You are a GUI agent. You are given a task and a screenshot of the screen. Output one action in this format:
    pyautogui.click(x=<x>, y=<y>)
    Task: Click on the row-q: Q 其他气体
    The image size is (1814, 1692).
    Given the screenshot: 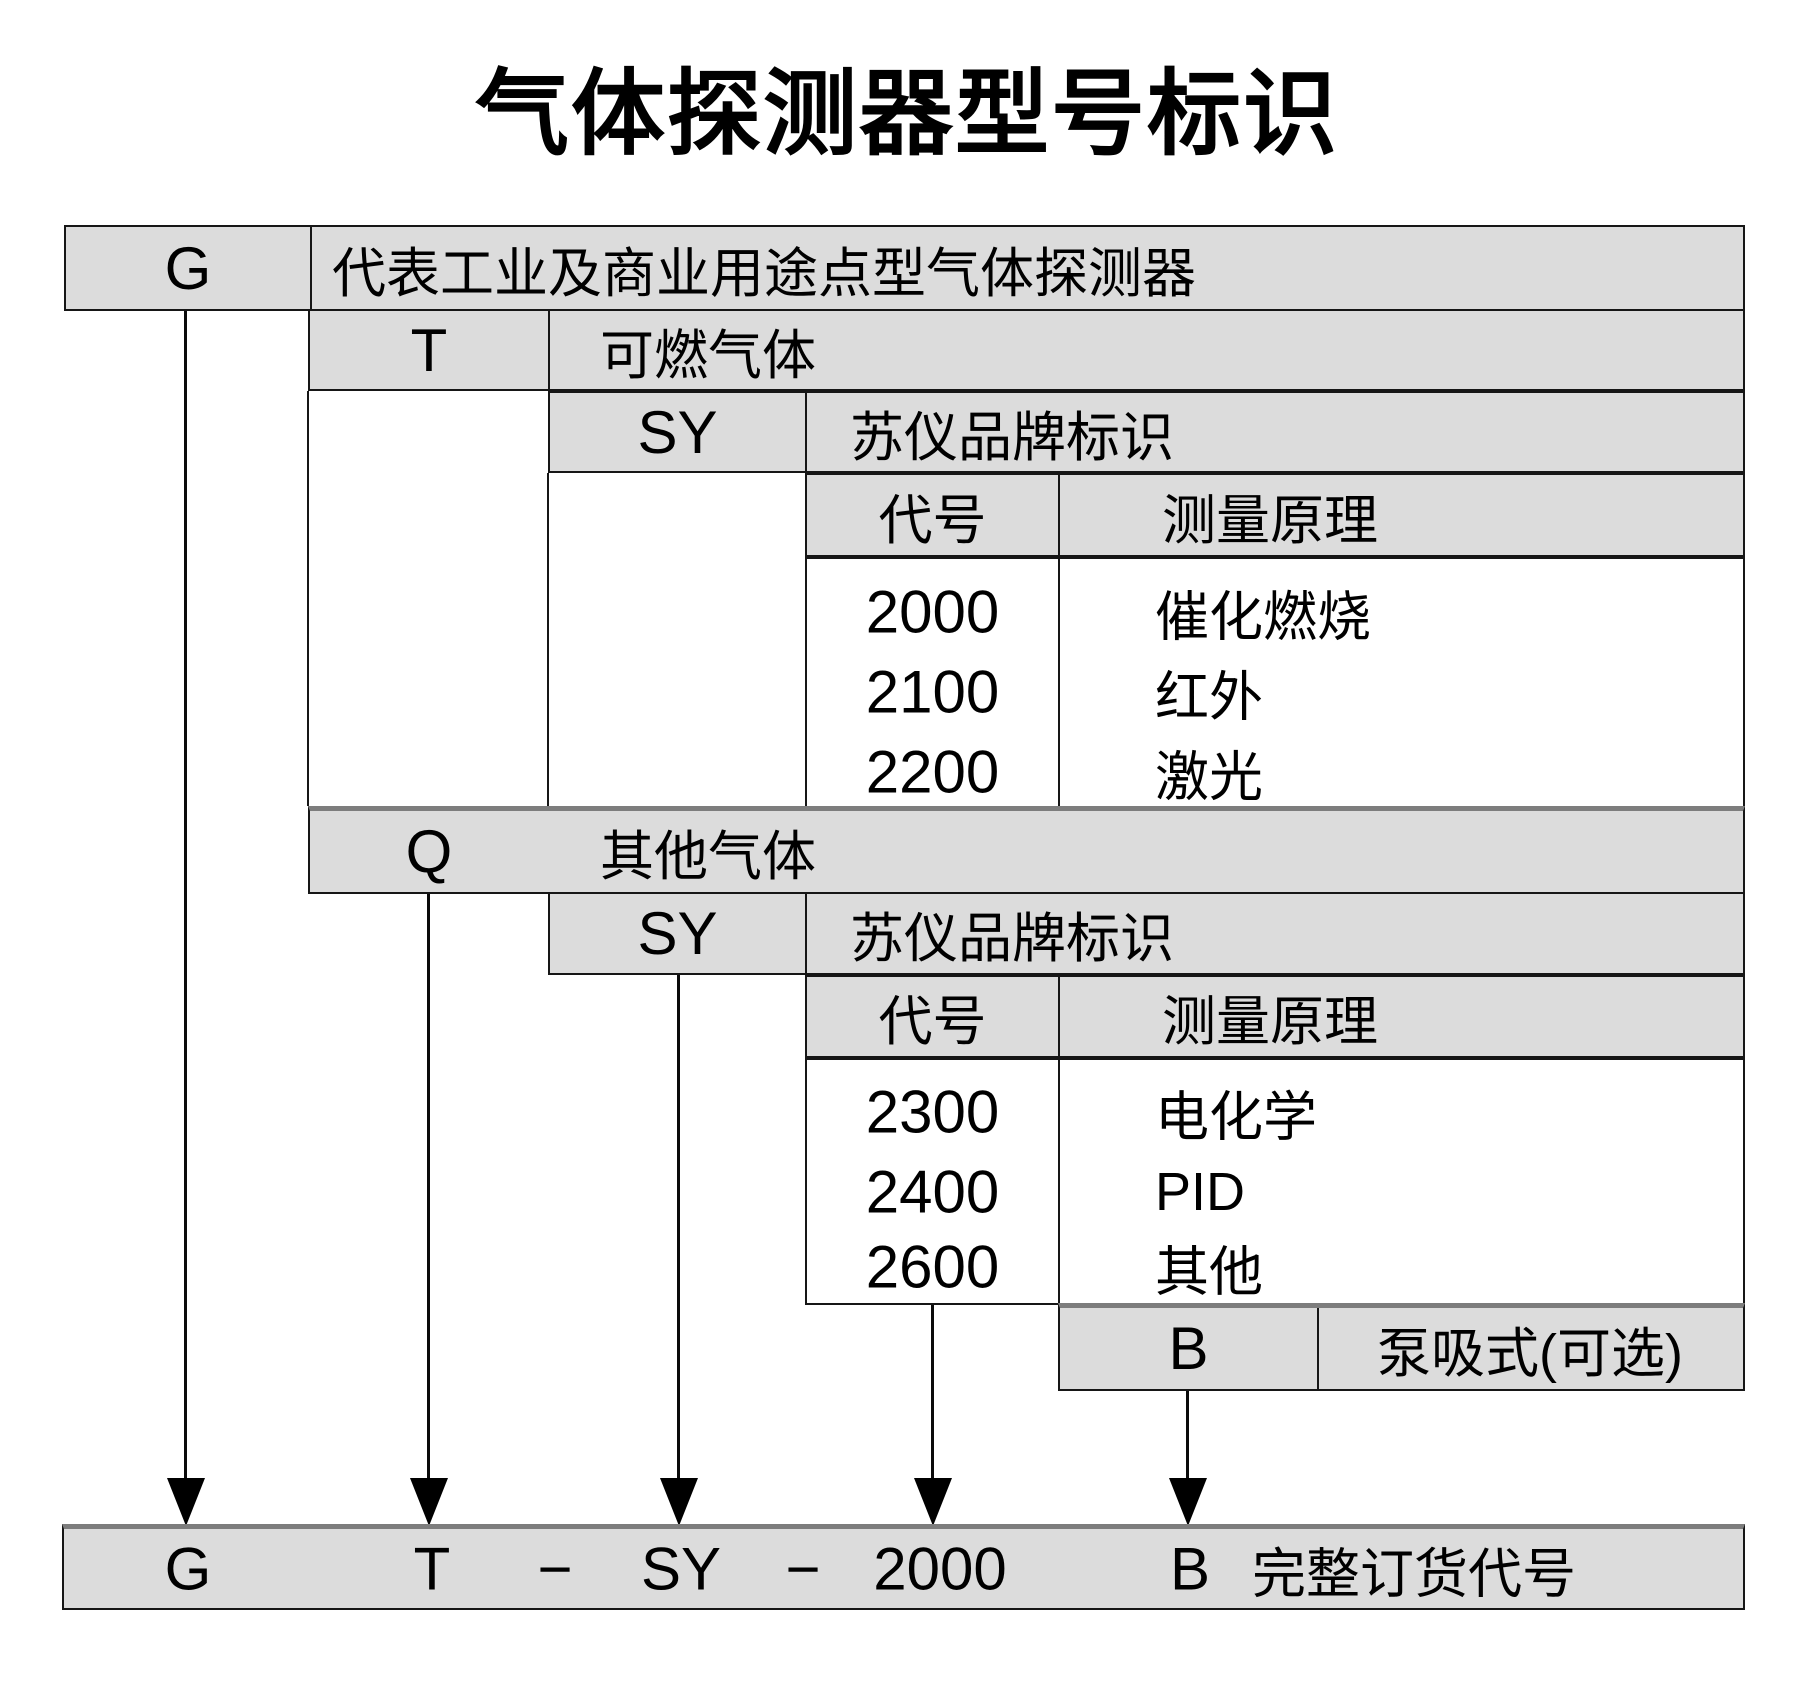 What is the action you would take?
    pyautogui.click(x=1026, y=850)
    